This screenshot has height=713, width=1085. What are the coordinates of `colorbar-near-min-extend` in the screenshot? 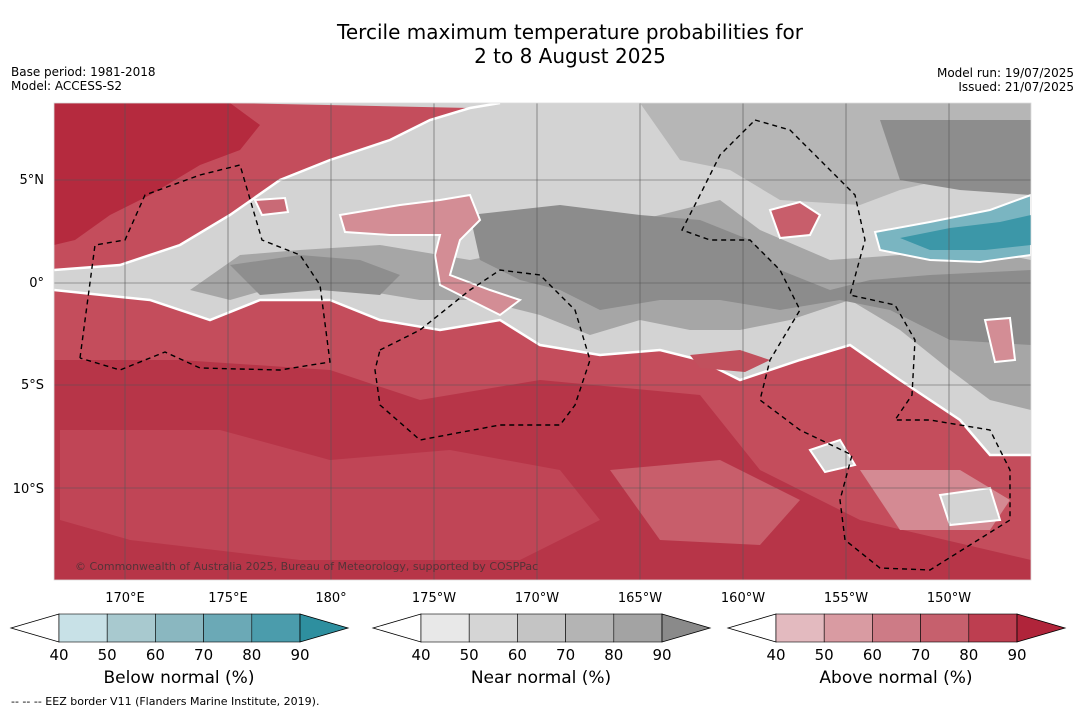 It's located at (396, 628).